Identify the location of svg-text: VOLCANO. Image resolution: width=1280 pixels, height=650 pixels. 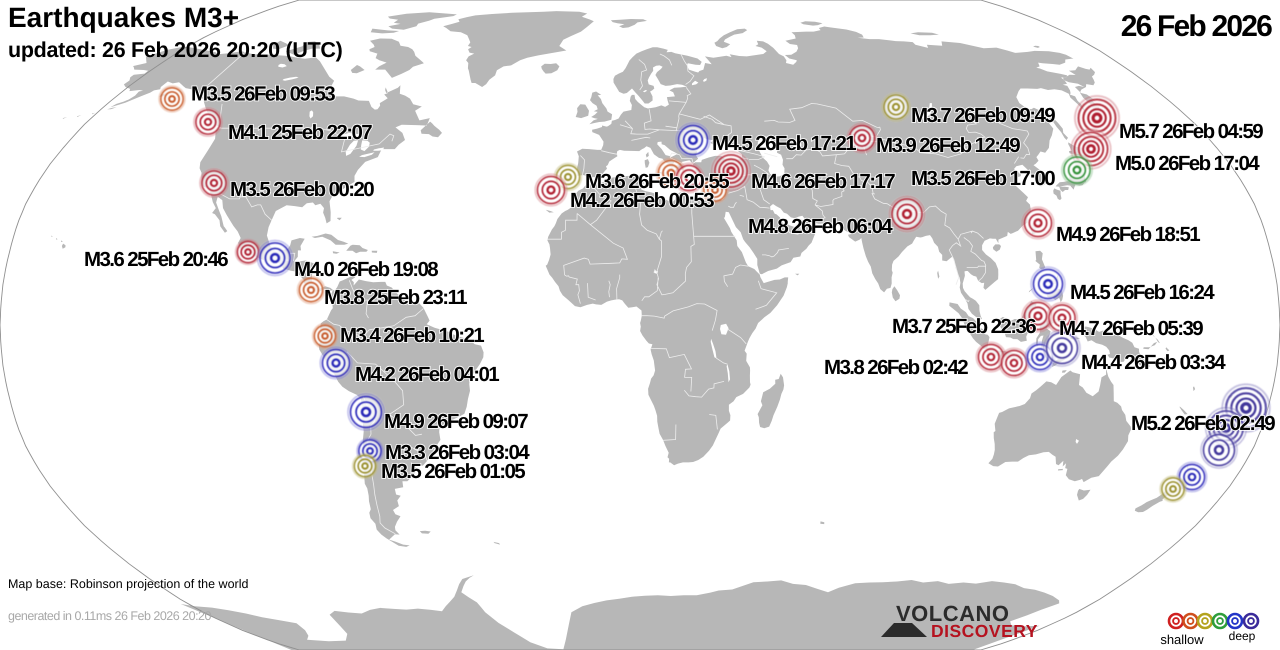
(953, 613).